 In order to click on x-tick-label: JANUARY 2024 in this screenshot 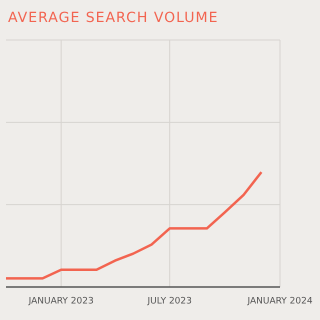, I will do `click(279, 301)`.